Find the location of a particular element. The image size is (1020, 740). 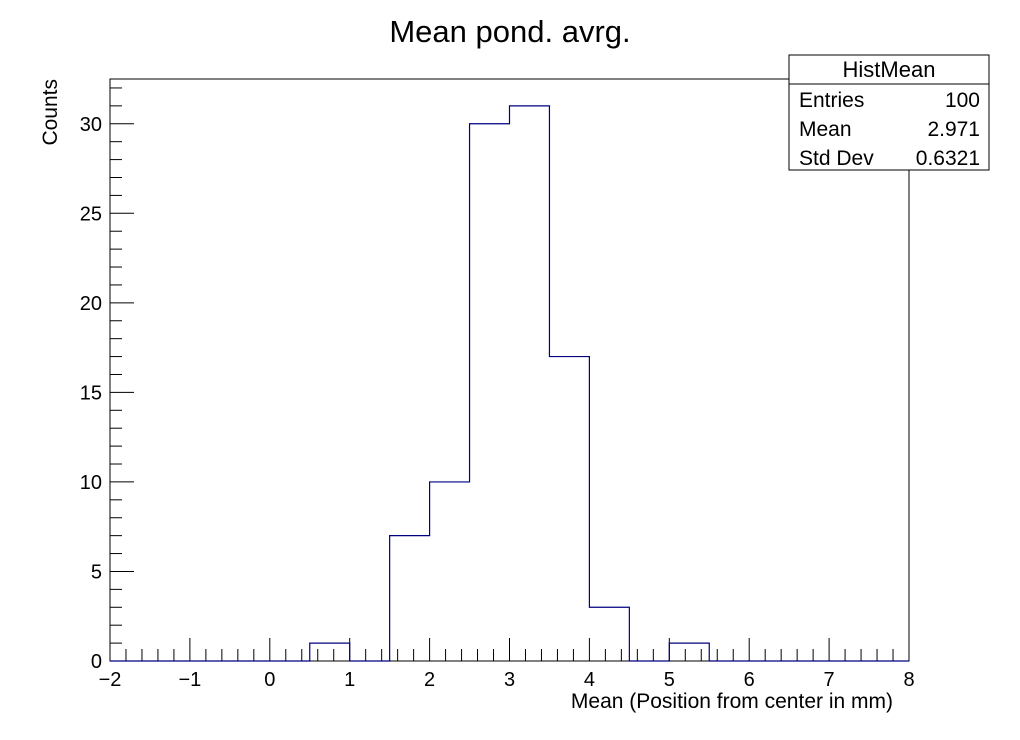

x-axis-ticks is located at coordinates (509, 649).